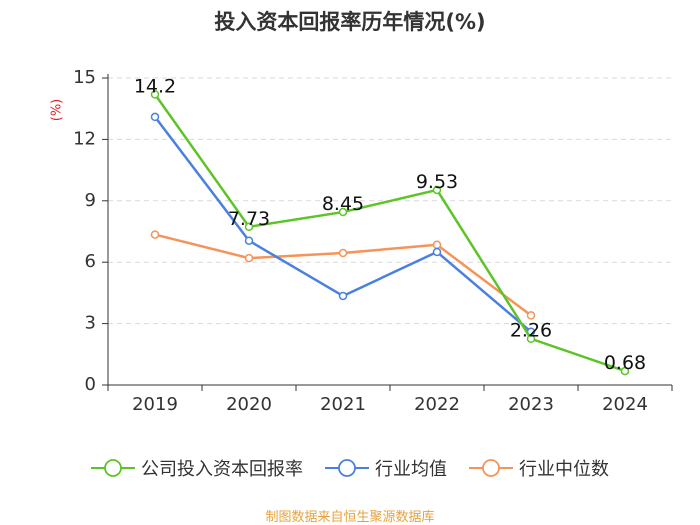 The width and height of the screenshot is (700, 525). Describe the element at coordinates (437, 404) in the screenshot. I see `x-tick-label: 2022` at that location.